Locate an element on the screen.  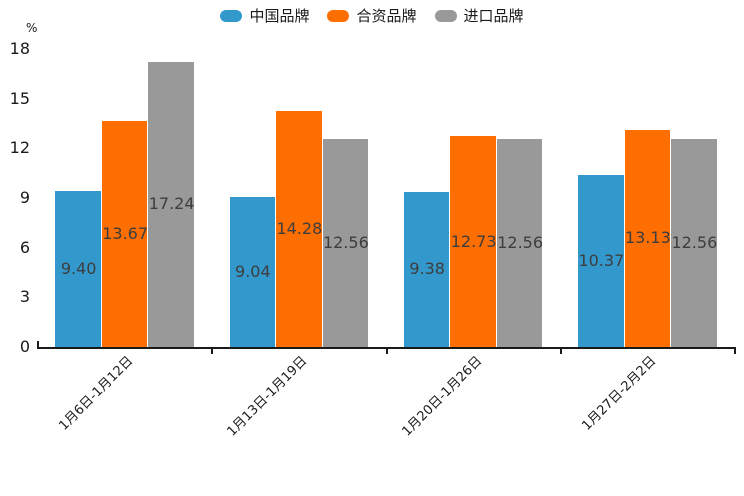
bar-value-label: 9.04 is located at coordinates (253, 272).